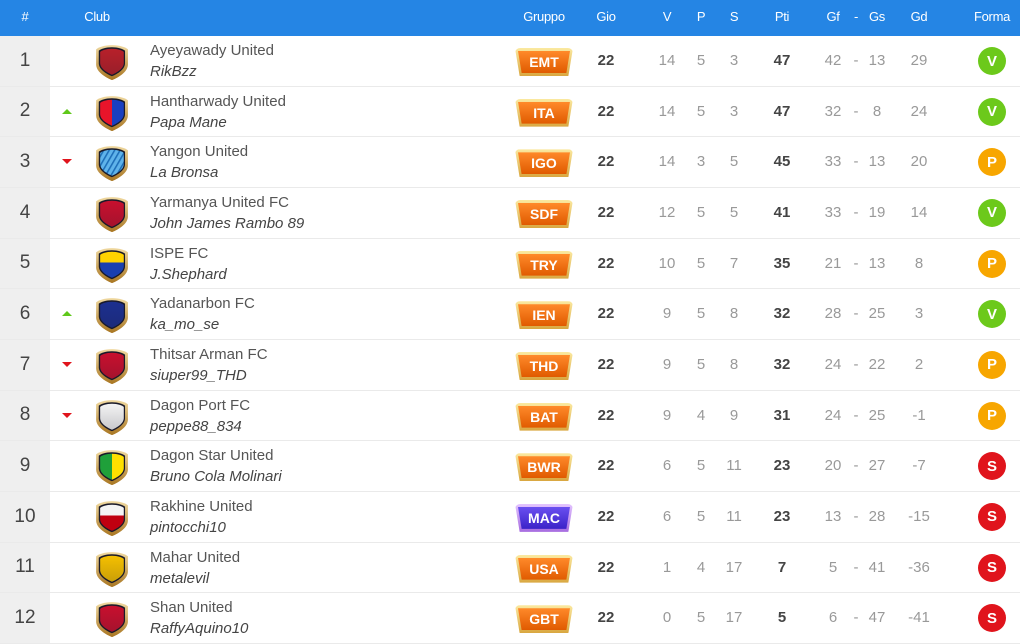 This screenshot has height=644, width=1020. I want to click on form-badge: S, so click(992, 567).